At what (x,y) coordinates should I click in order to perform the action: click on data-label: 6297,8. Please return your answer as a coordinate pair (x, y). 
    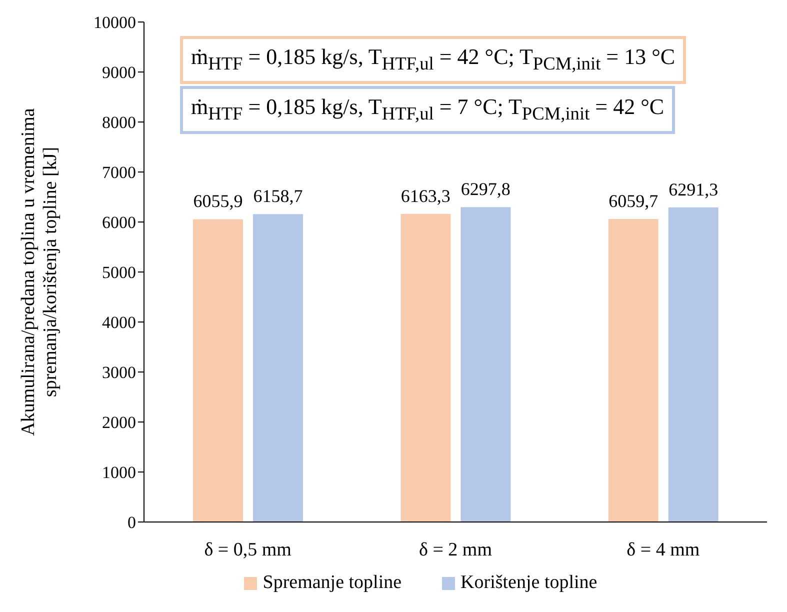
    Looking at the image, I should click on (485, 189).